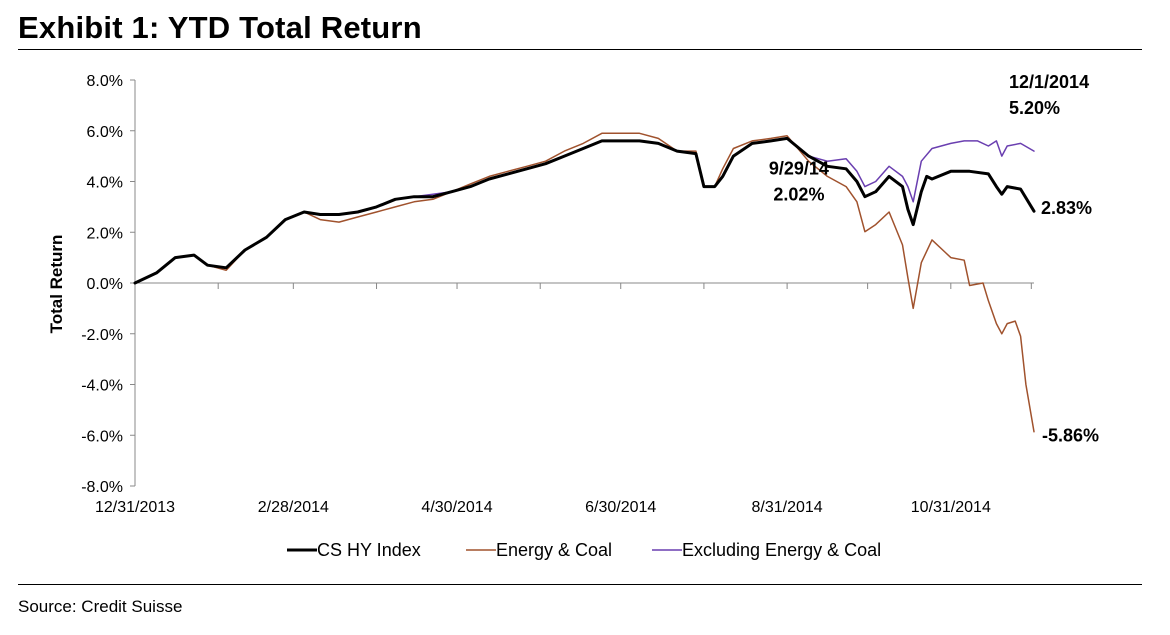  What do you see at coordinates (102, 487) in the screenshot?
I see `y-tick-label: -8.0%` at bounding box center [102, 487].